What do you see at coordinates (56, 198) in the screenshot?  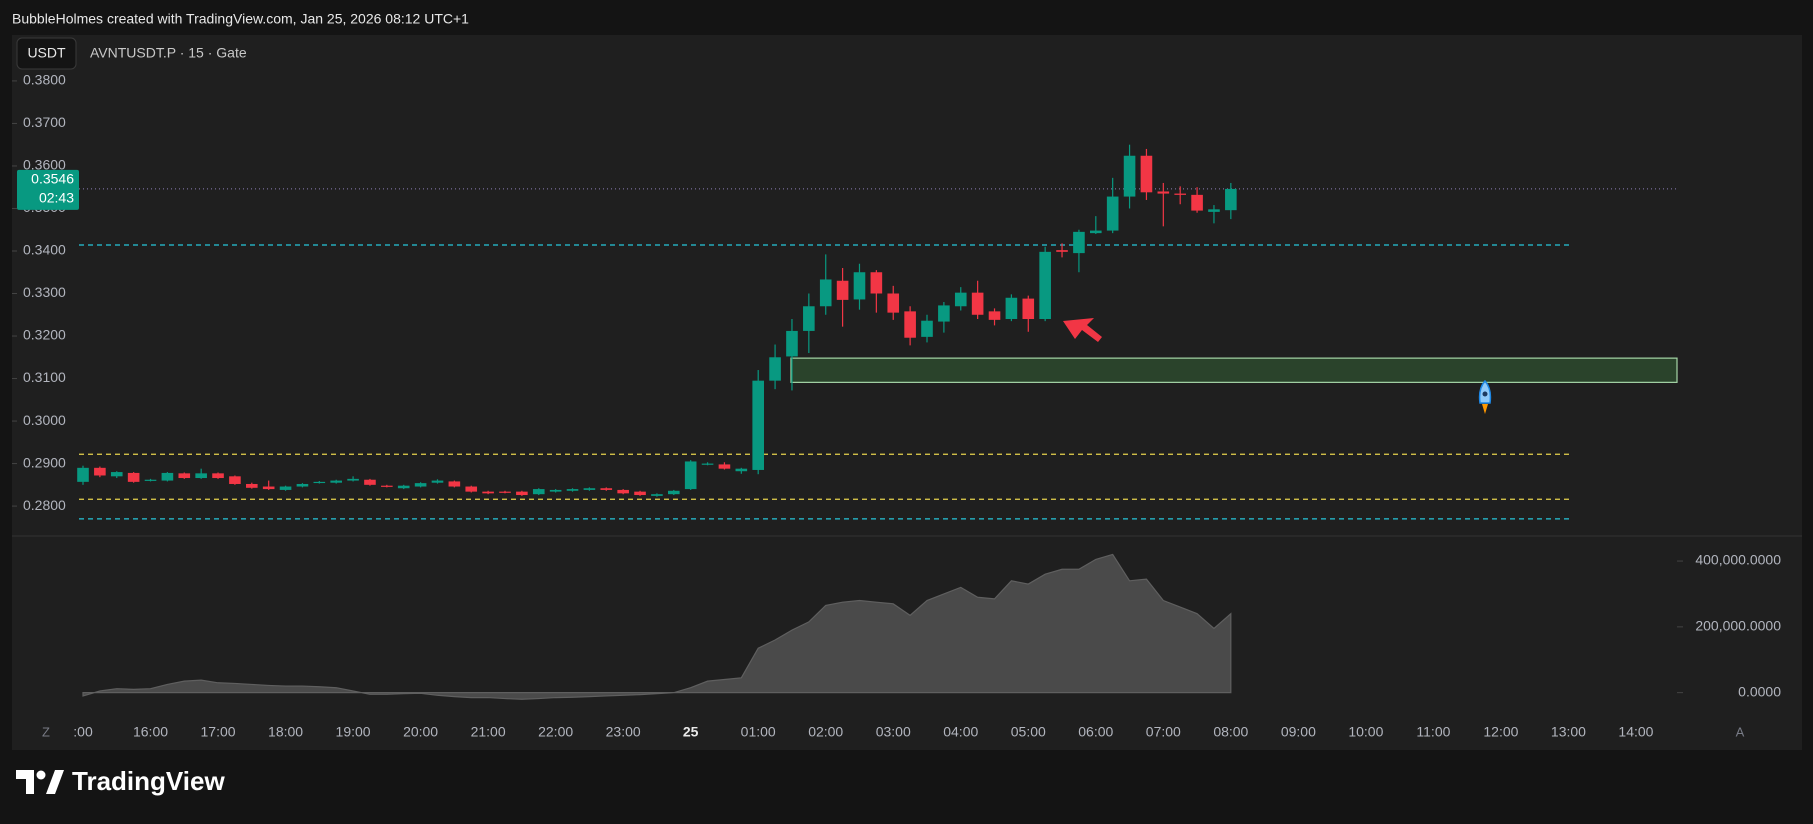 I see `countdown-label: 02:43` at bounding box center [56, 198].